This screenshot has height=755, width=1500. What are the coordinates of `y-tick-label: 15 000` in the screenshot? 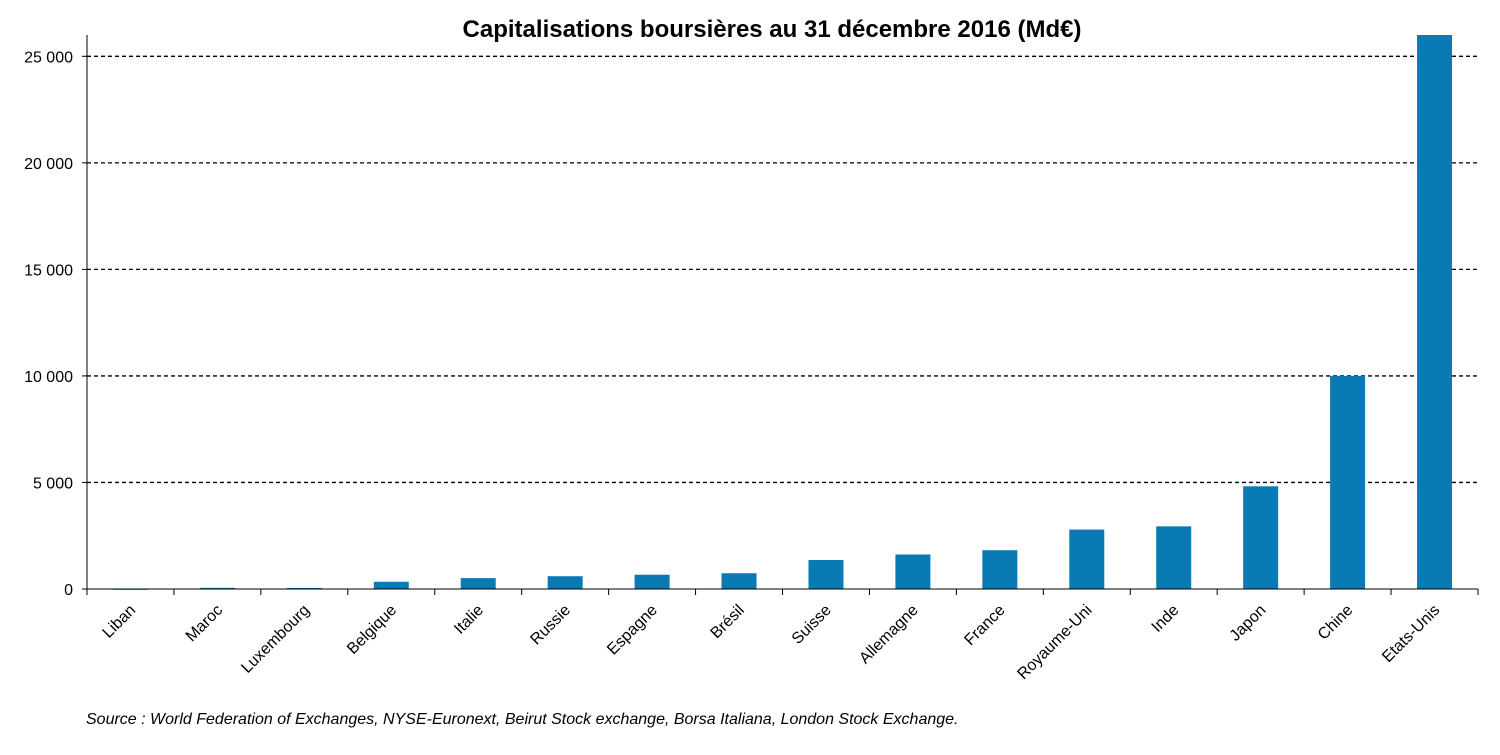 It's located at (48, 270).